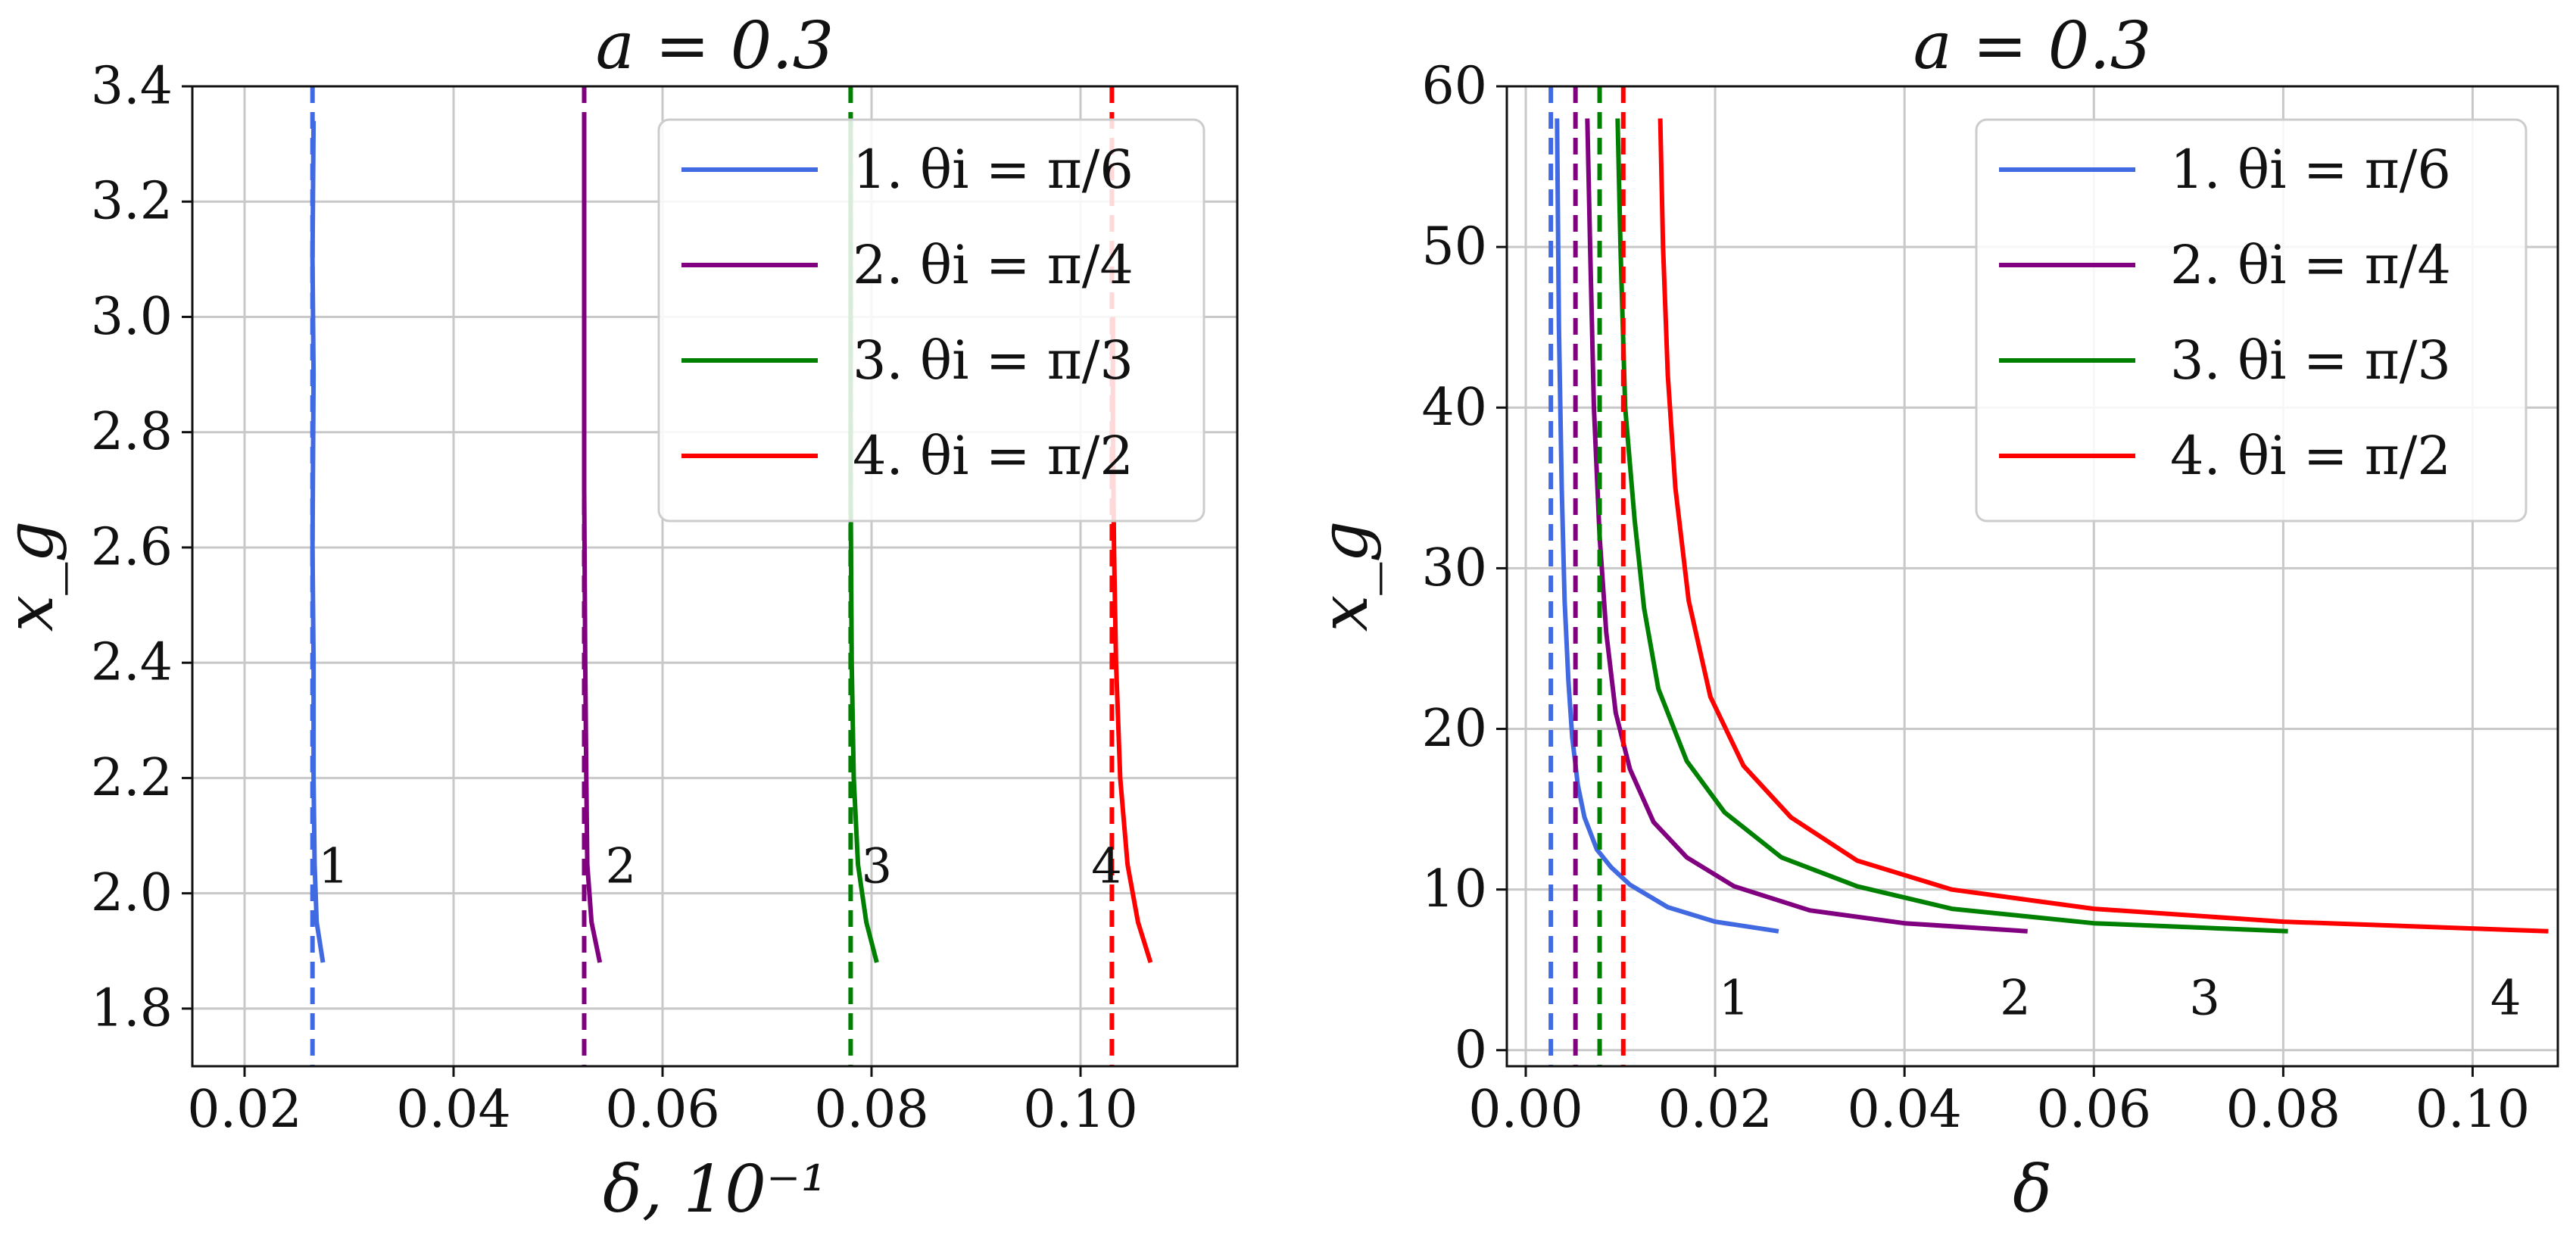 This screenshot has height=1251, width=2576. Describe the element at coordinates (1454, 568) in the screenshot. I see `y-tick-label: 30` at that location.